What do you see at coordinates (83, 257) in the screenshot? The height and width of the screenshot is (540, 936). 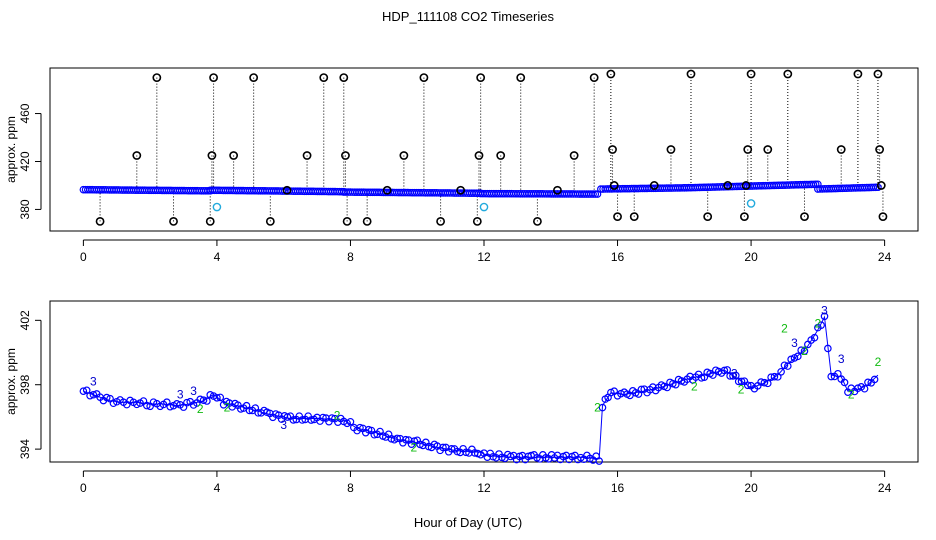 I see `panel1-x-tick-label: 0` at bounding box center [83, 257].